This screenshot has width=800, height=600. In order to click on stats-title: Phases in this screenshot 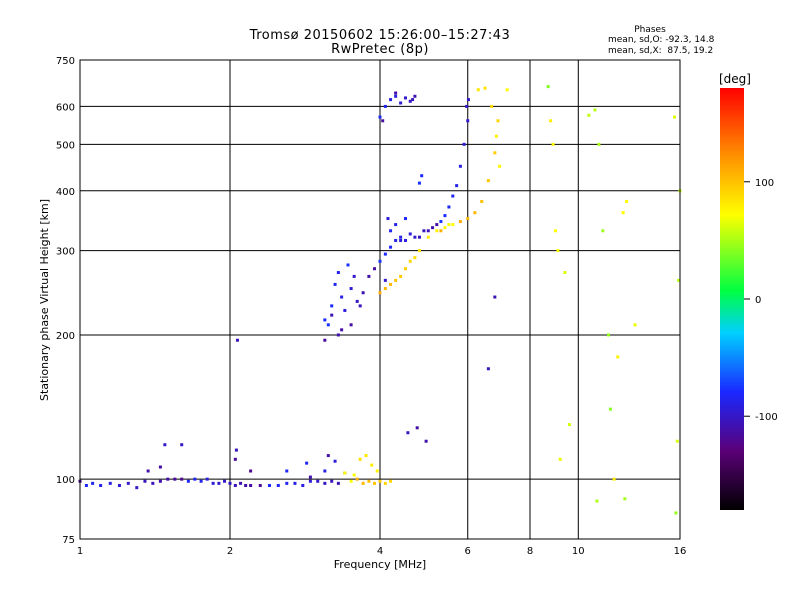, I will do `click(650, 30)`.